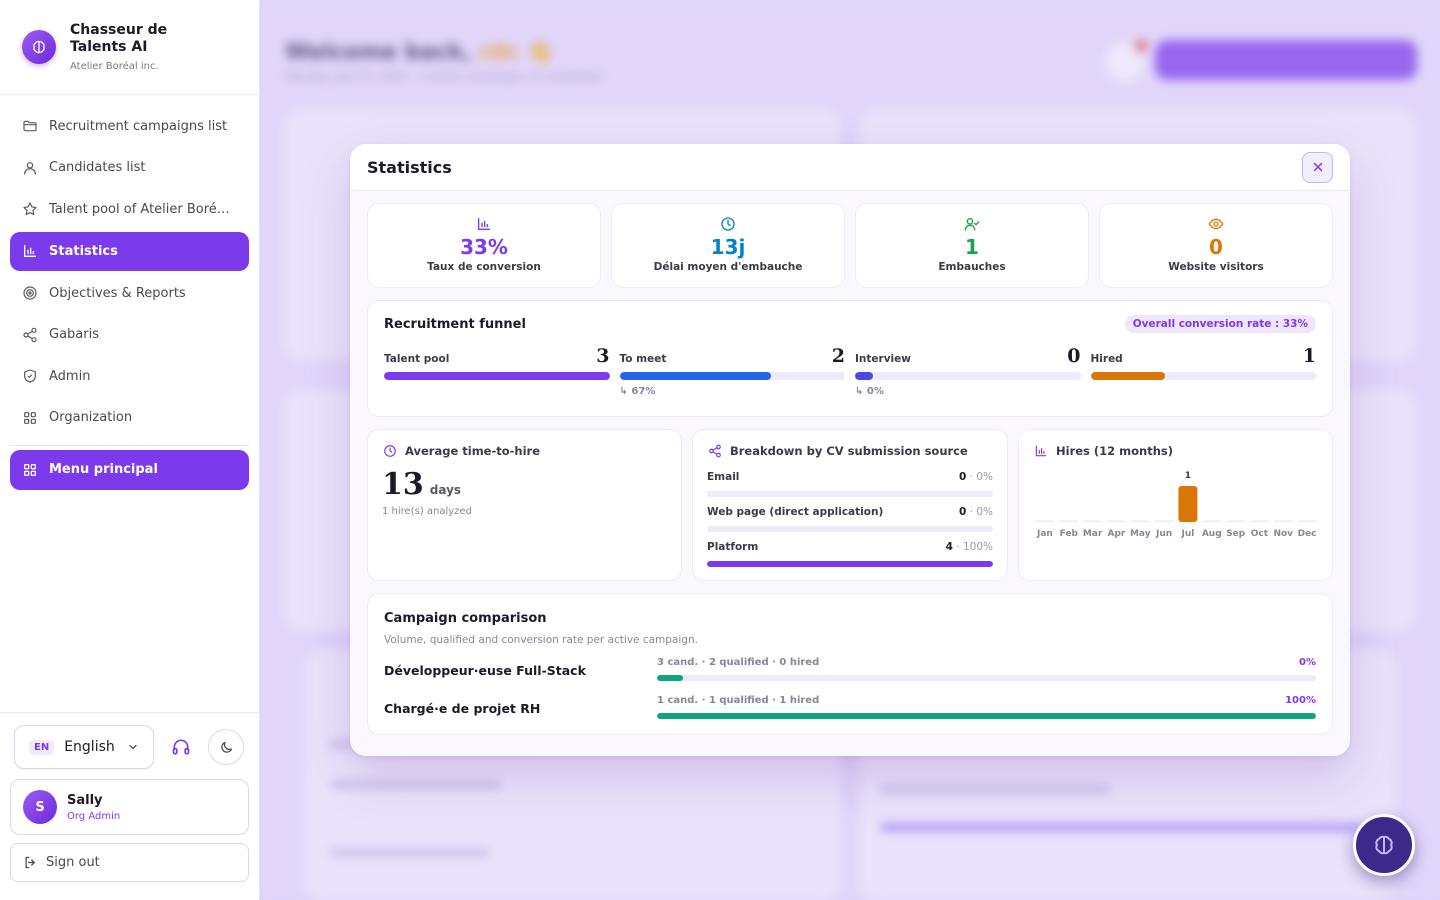 The width and height of the screenshot is (1440, 900). I want to click on eye-icon, so click(1216, 224).